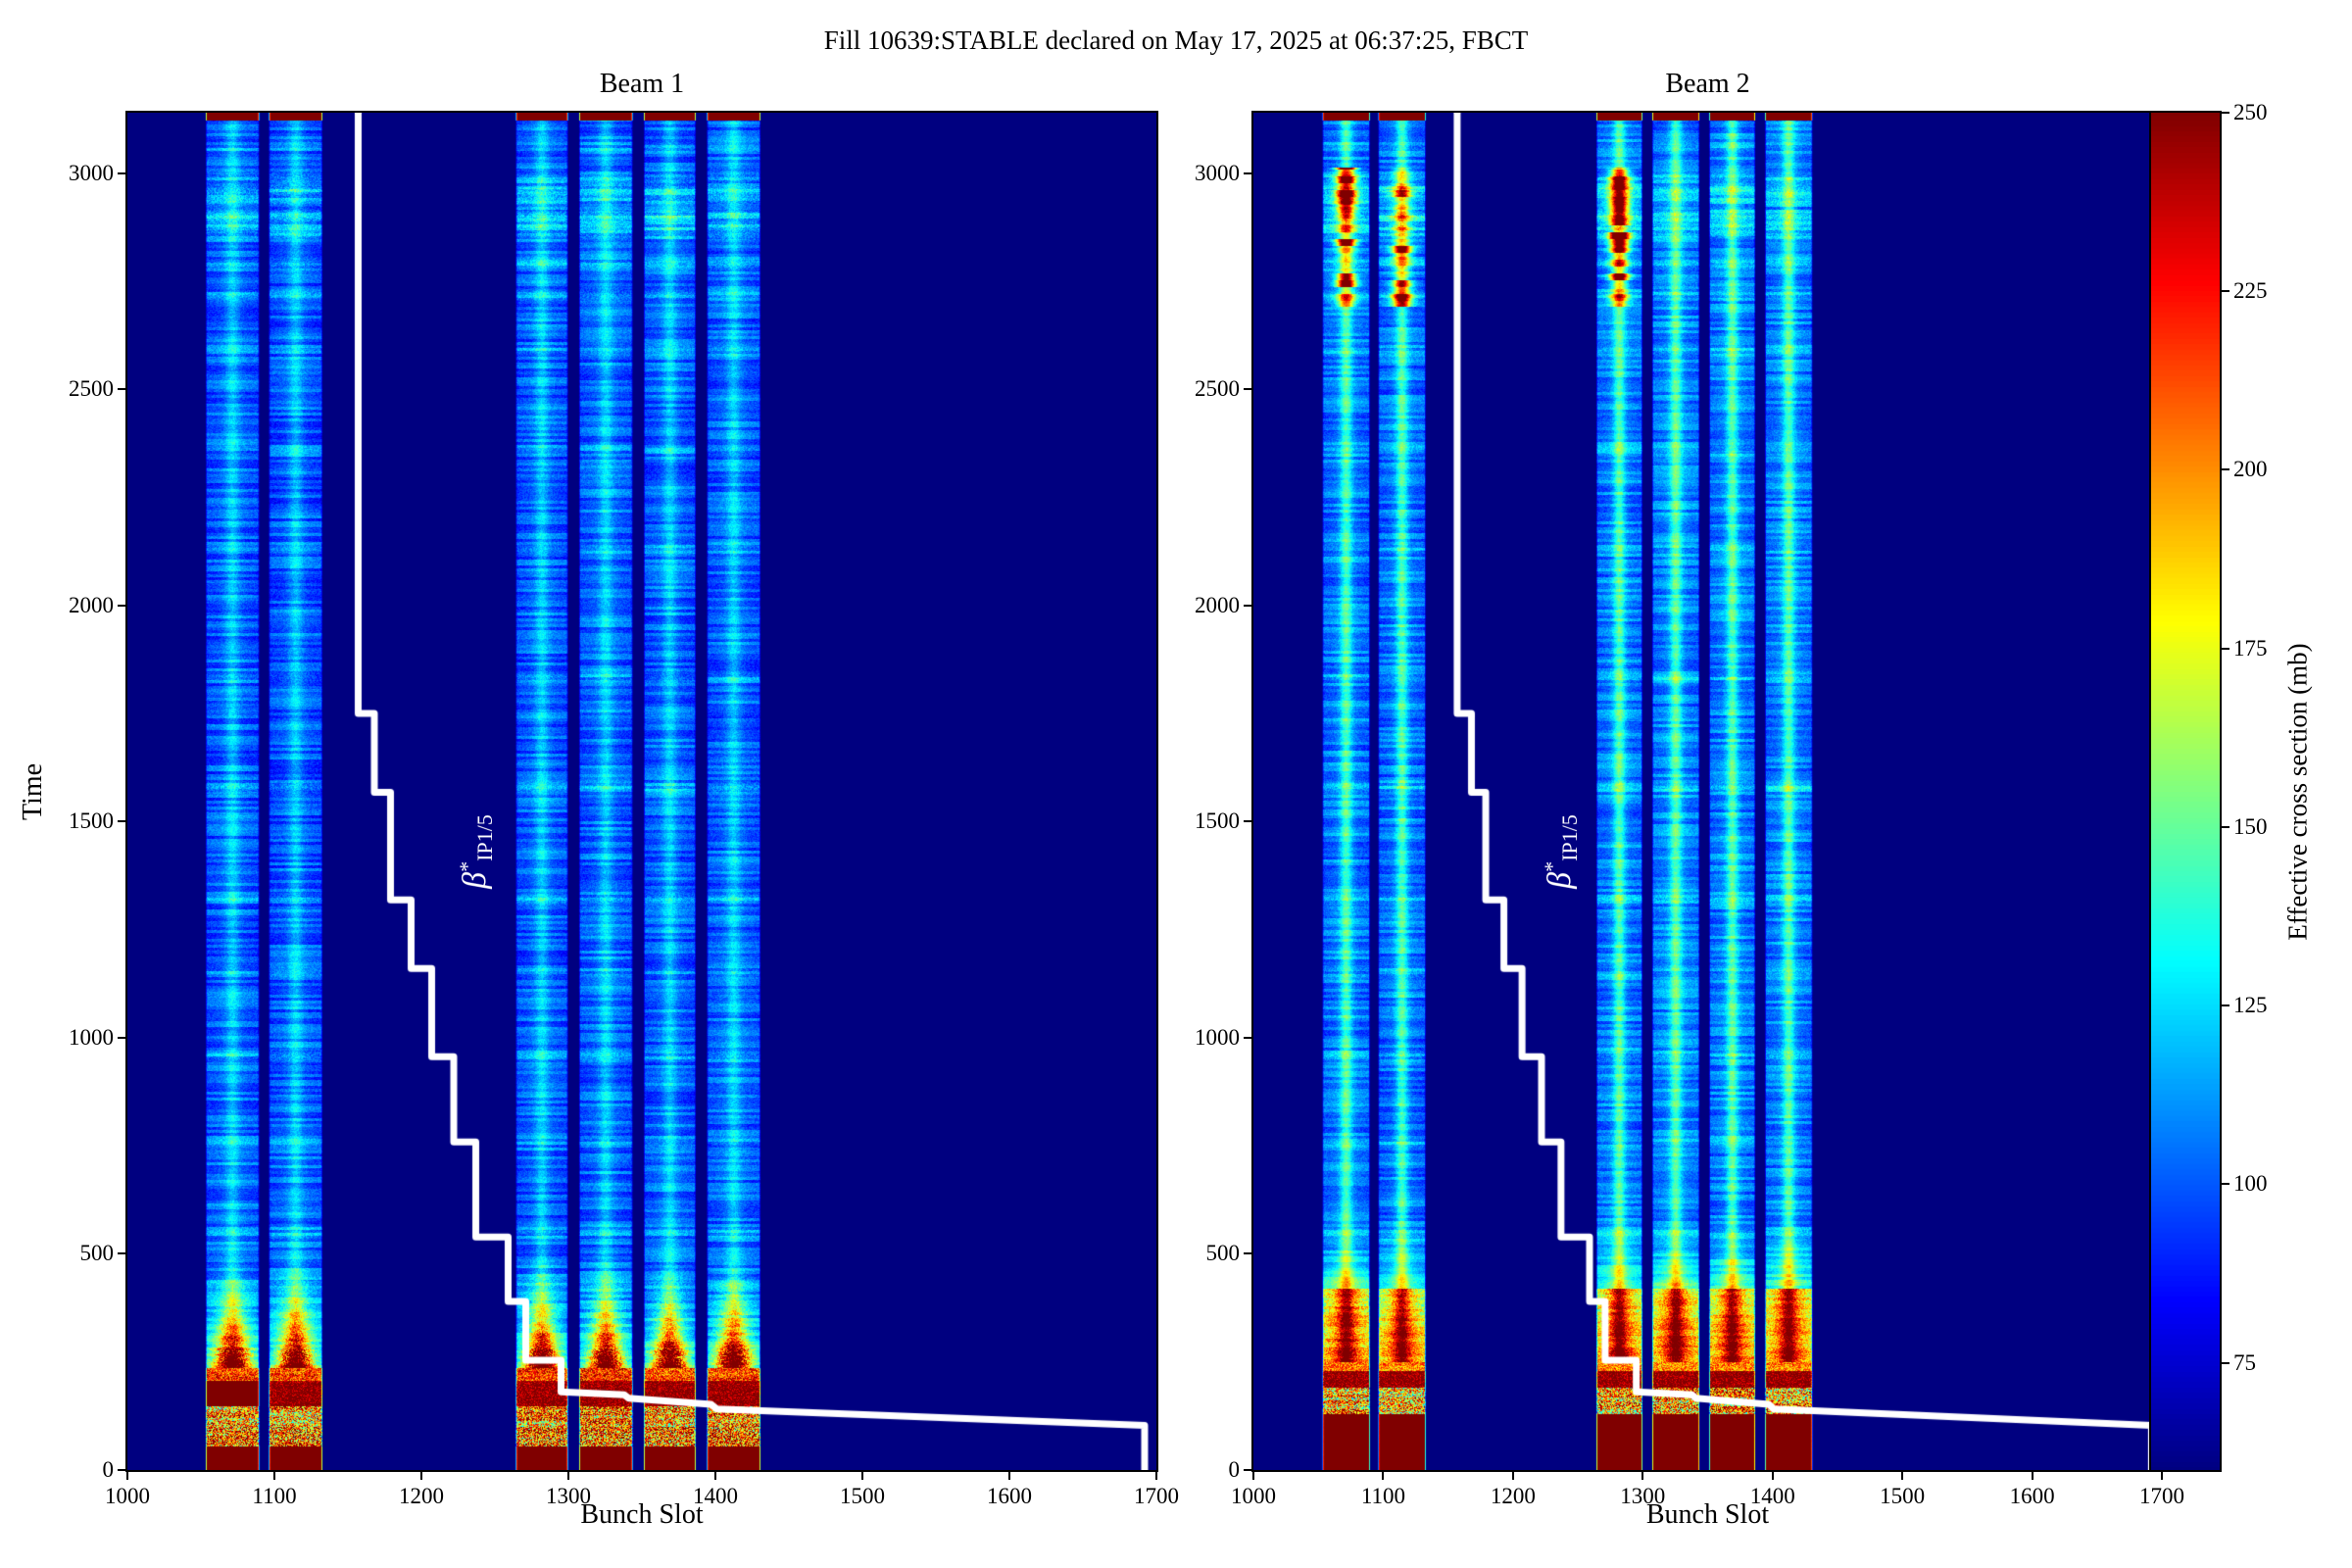 This screenshot has height=1568, width=2352. I want to click on colorbar-canvas, so click(2185, 791).